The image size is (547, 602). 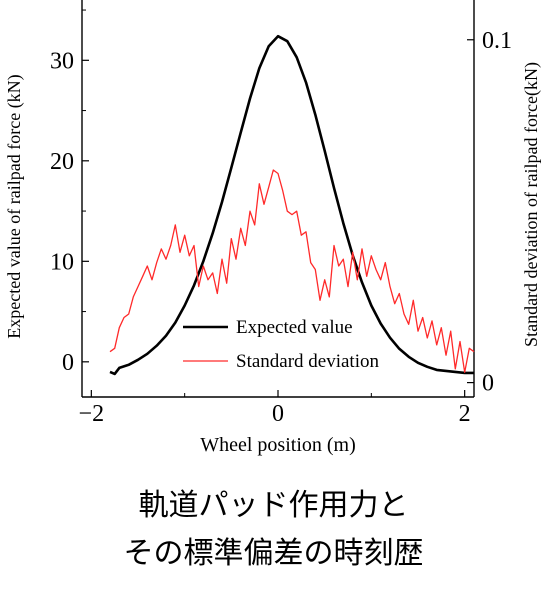 What do you see at coordinates (497, 41) in the screenshot?
I see `y-right-tick-label: 0.1` at bounding box center [497, 41].